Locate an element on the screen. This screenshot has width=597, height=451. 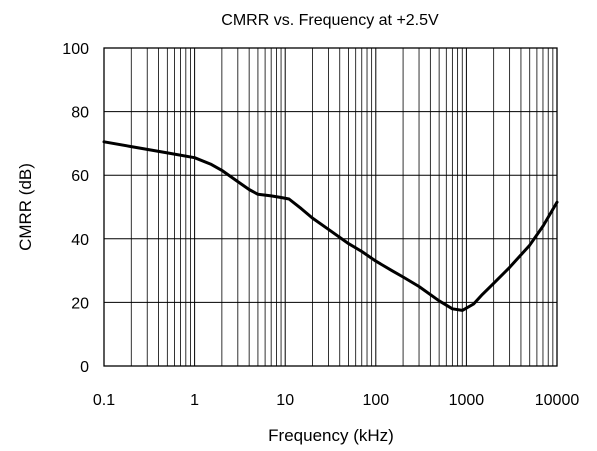
x-tick-label: 10 is located at coordinates (285, 400).